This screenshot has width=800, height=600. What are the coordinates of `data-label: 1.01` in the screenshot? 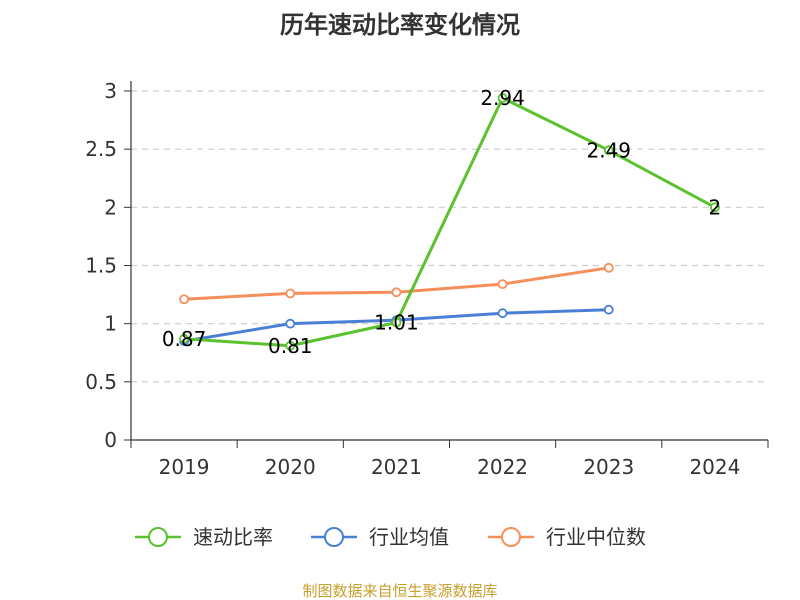 It's located at (396, 323).